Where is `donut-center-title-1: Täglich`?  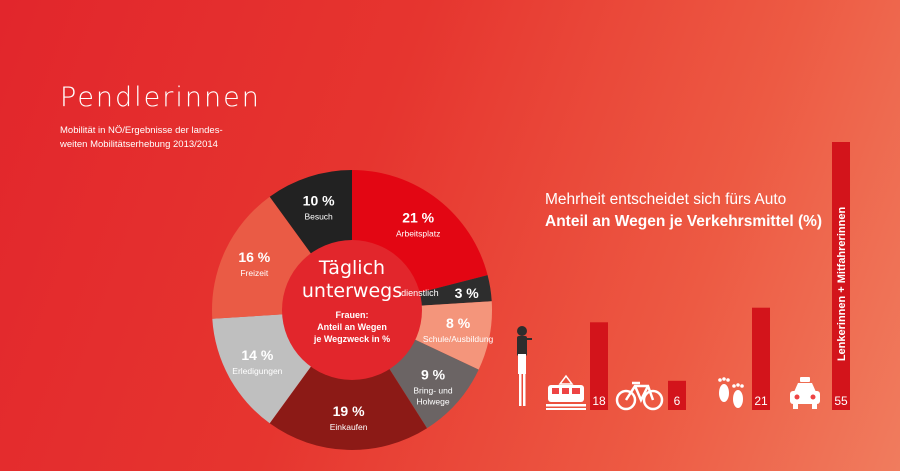
donut-center-title-1: Täglich is located at coordinates (351, 268).